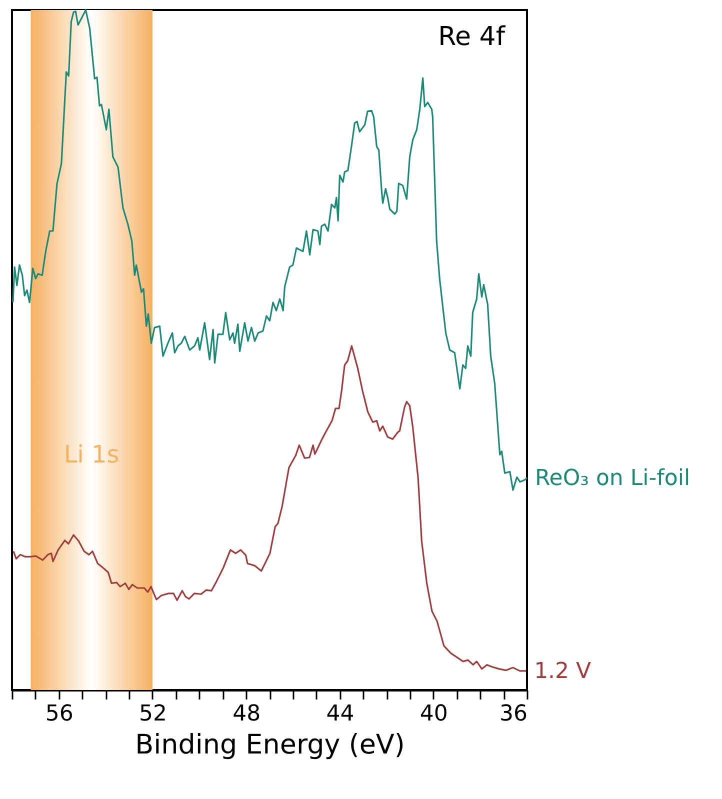  I want to click on x-axis-title: Binding Energy (eV), so click(270, 745).